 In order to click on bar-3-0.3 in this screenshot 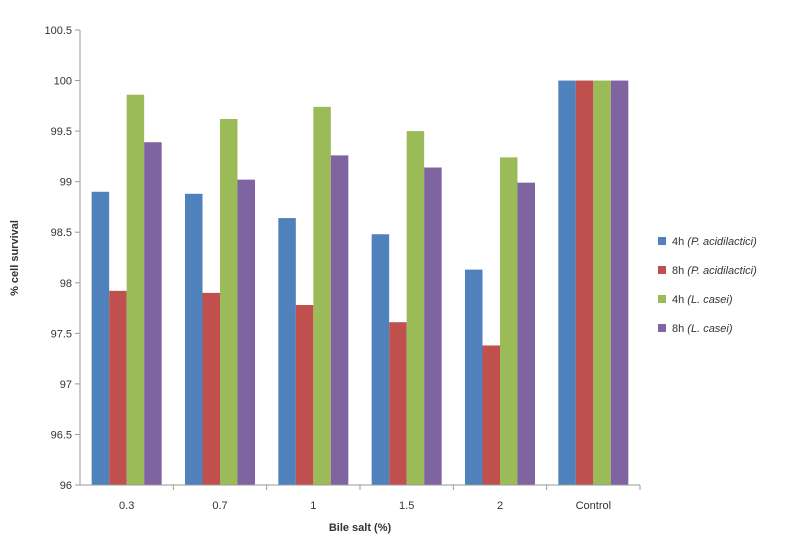, I will do `click(135, 289)`.